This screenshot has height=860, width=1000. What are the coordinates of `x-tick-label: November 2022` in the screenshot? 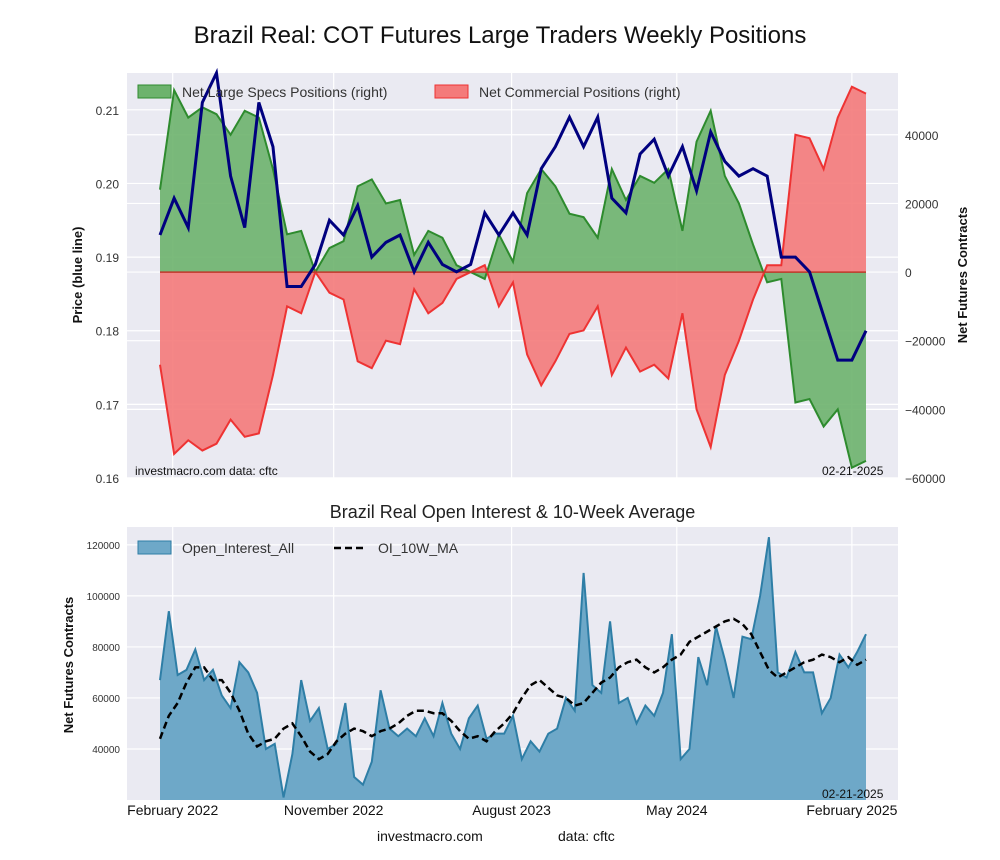 It's located at (334, 810).